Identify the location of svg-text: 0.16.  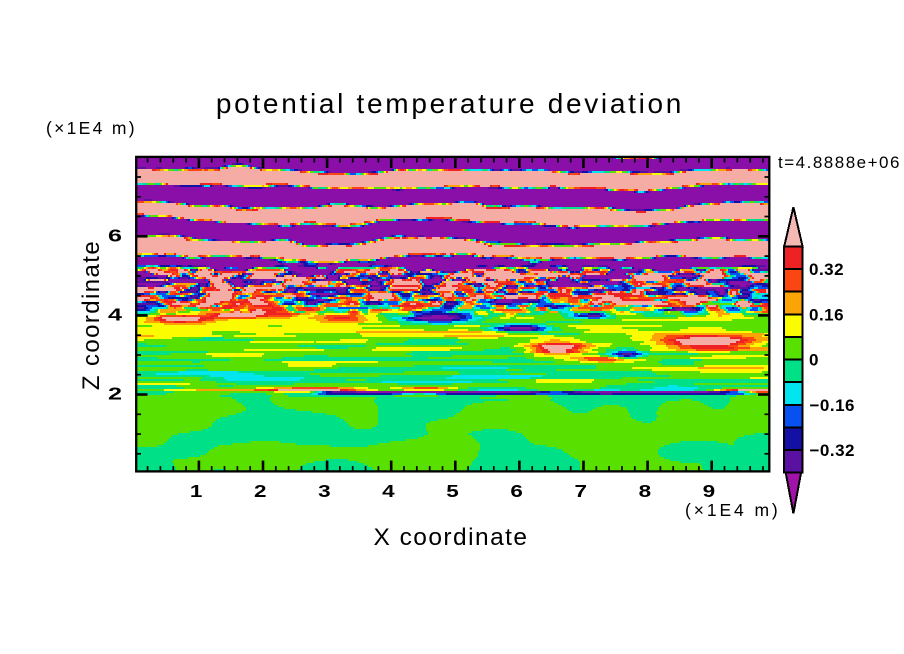
(826, 314).